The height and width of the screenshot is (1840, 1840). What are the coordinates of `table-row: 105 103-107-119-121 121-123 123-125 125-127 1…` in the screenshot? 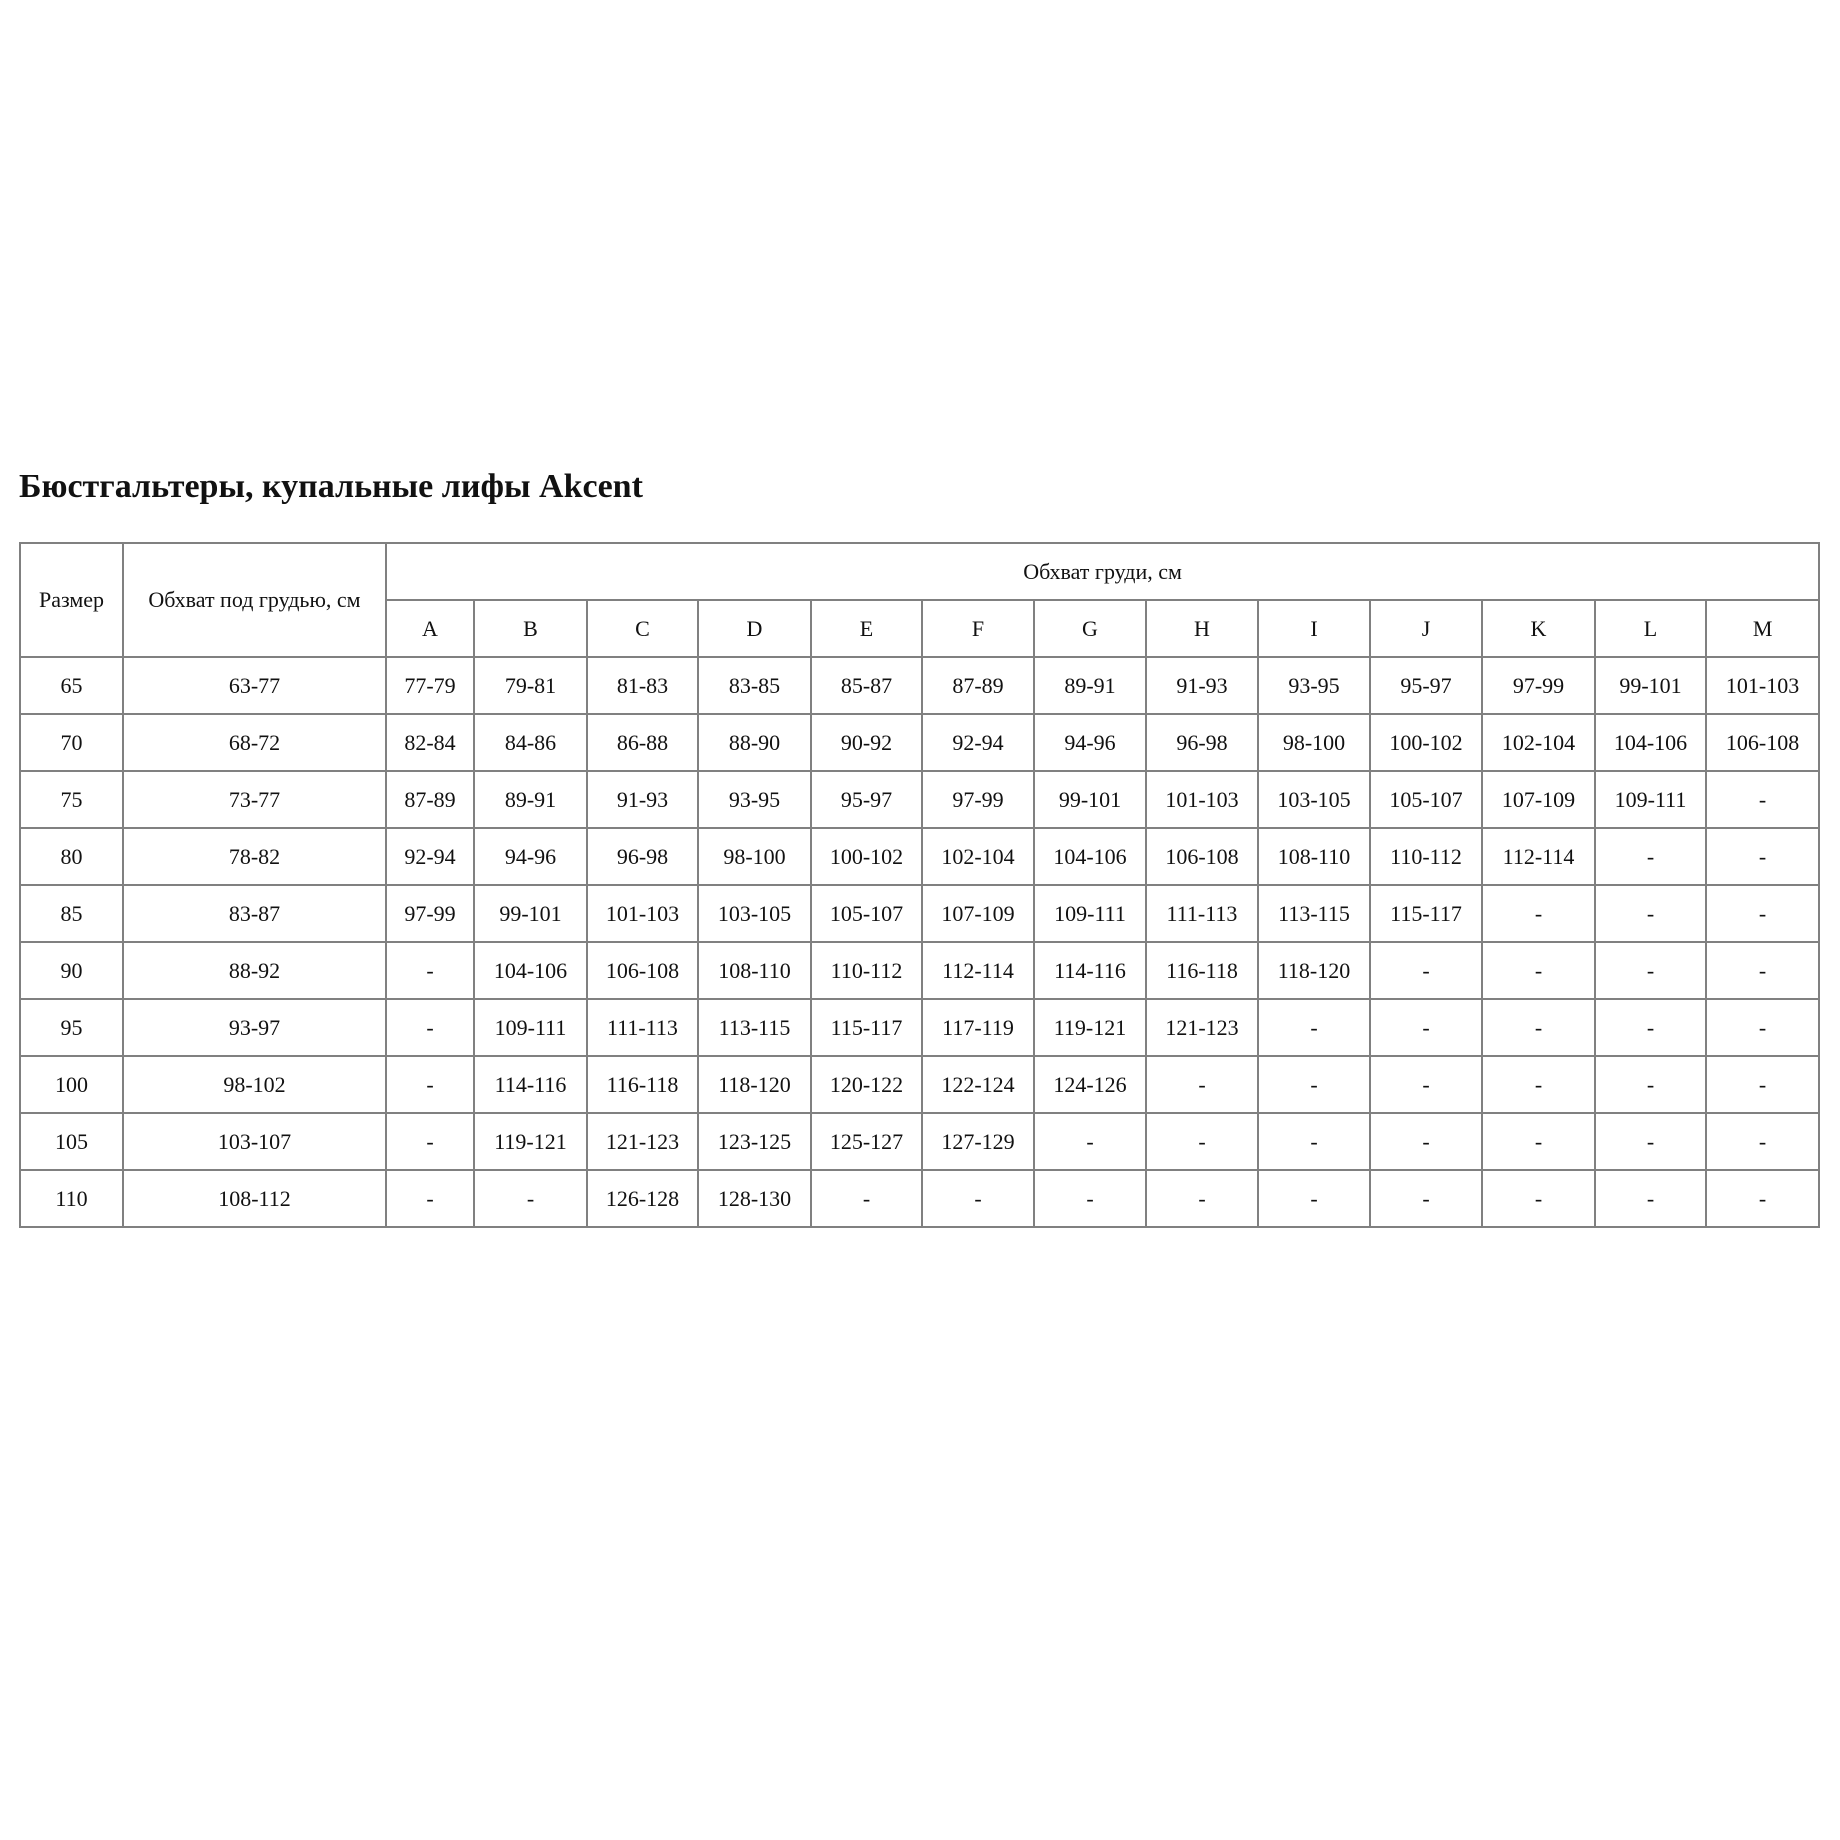 It's located at (920, 1141).